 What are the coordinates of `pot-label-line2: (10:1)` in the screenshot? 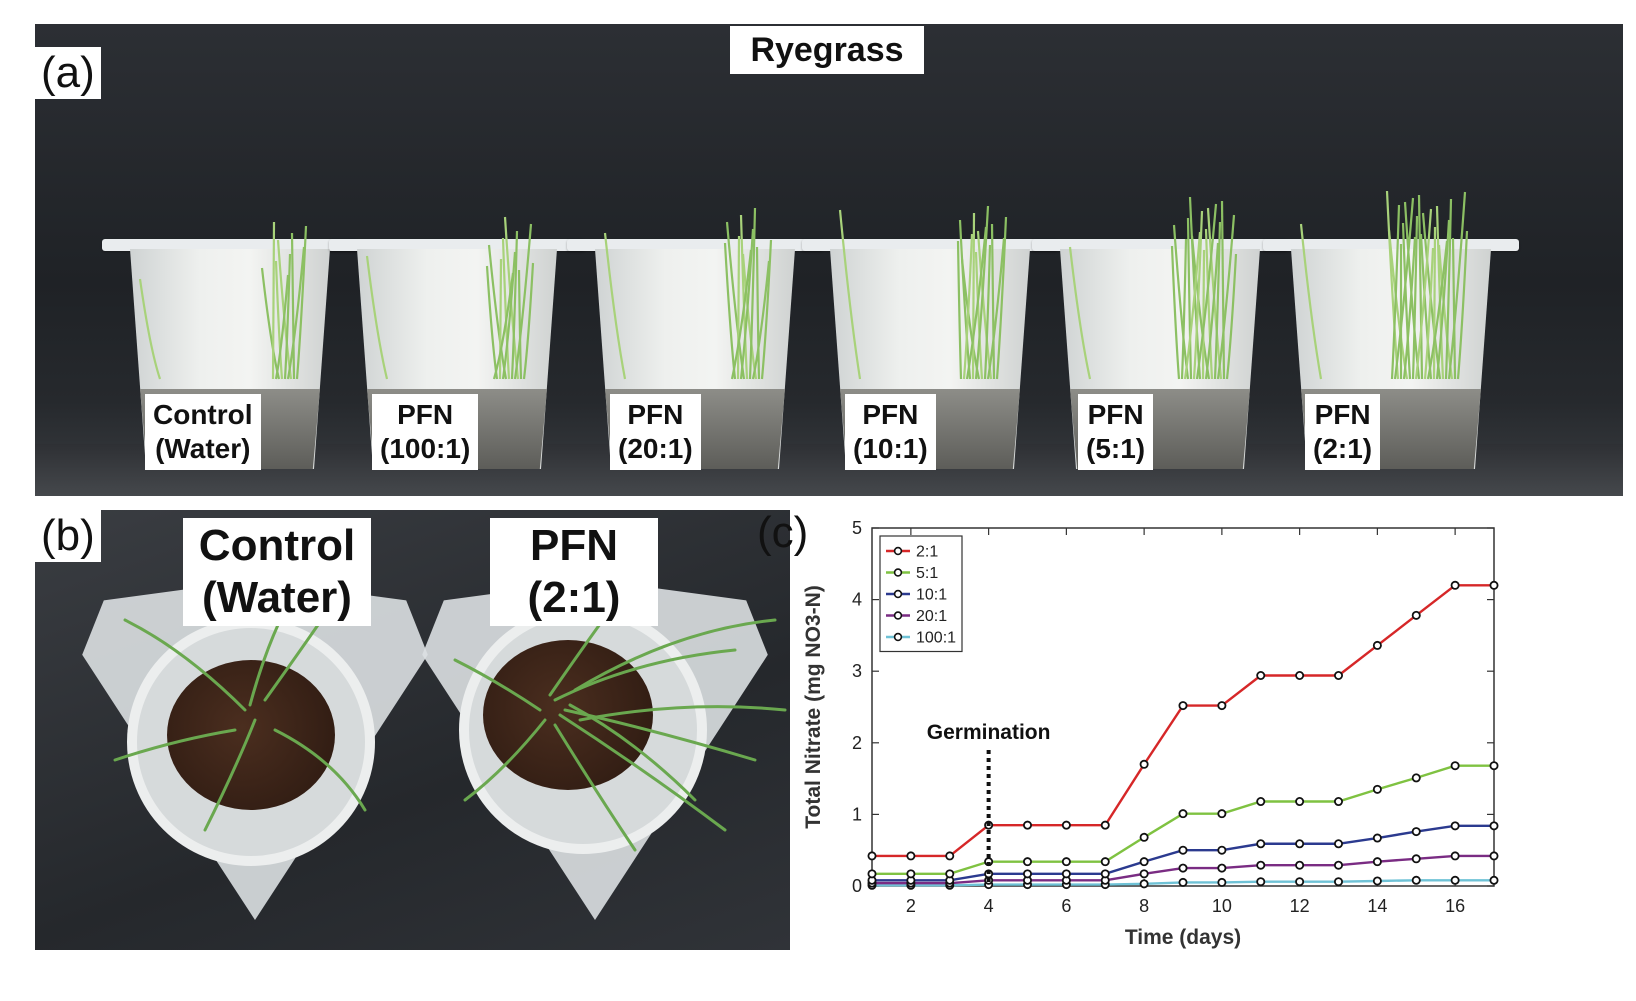 It's located at (890, 448).